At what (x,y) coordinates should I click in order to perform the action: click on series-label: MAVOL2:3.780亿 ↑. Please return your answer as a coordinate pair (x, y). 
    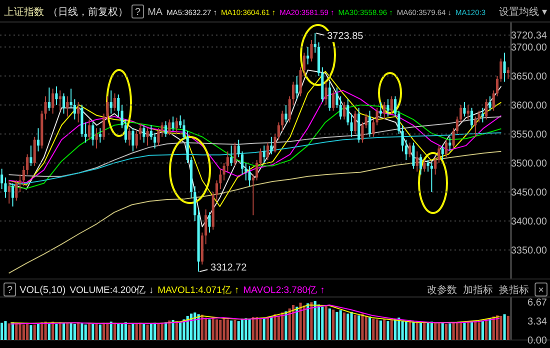
    Looking at the image, I should click on (284, 290).